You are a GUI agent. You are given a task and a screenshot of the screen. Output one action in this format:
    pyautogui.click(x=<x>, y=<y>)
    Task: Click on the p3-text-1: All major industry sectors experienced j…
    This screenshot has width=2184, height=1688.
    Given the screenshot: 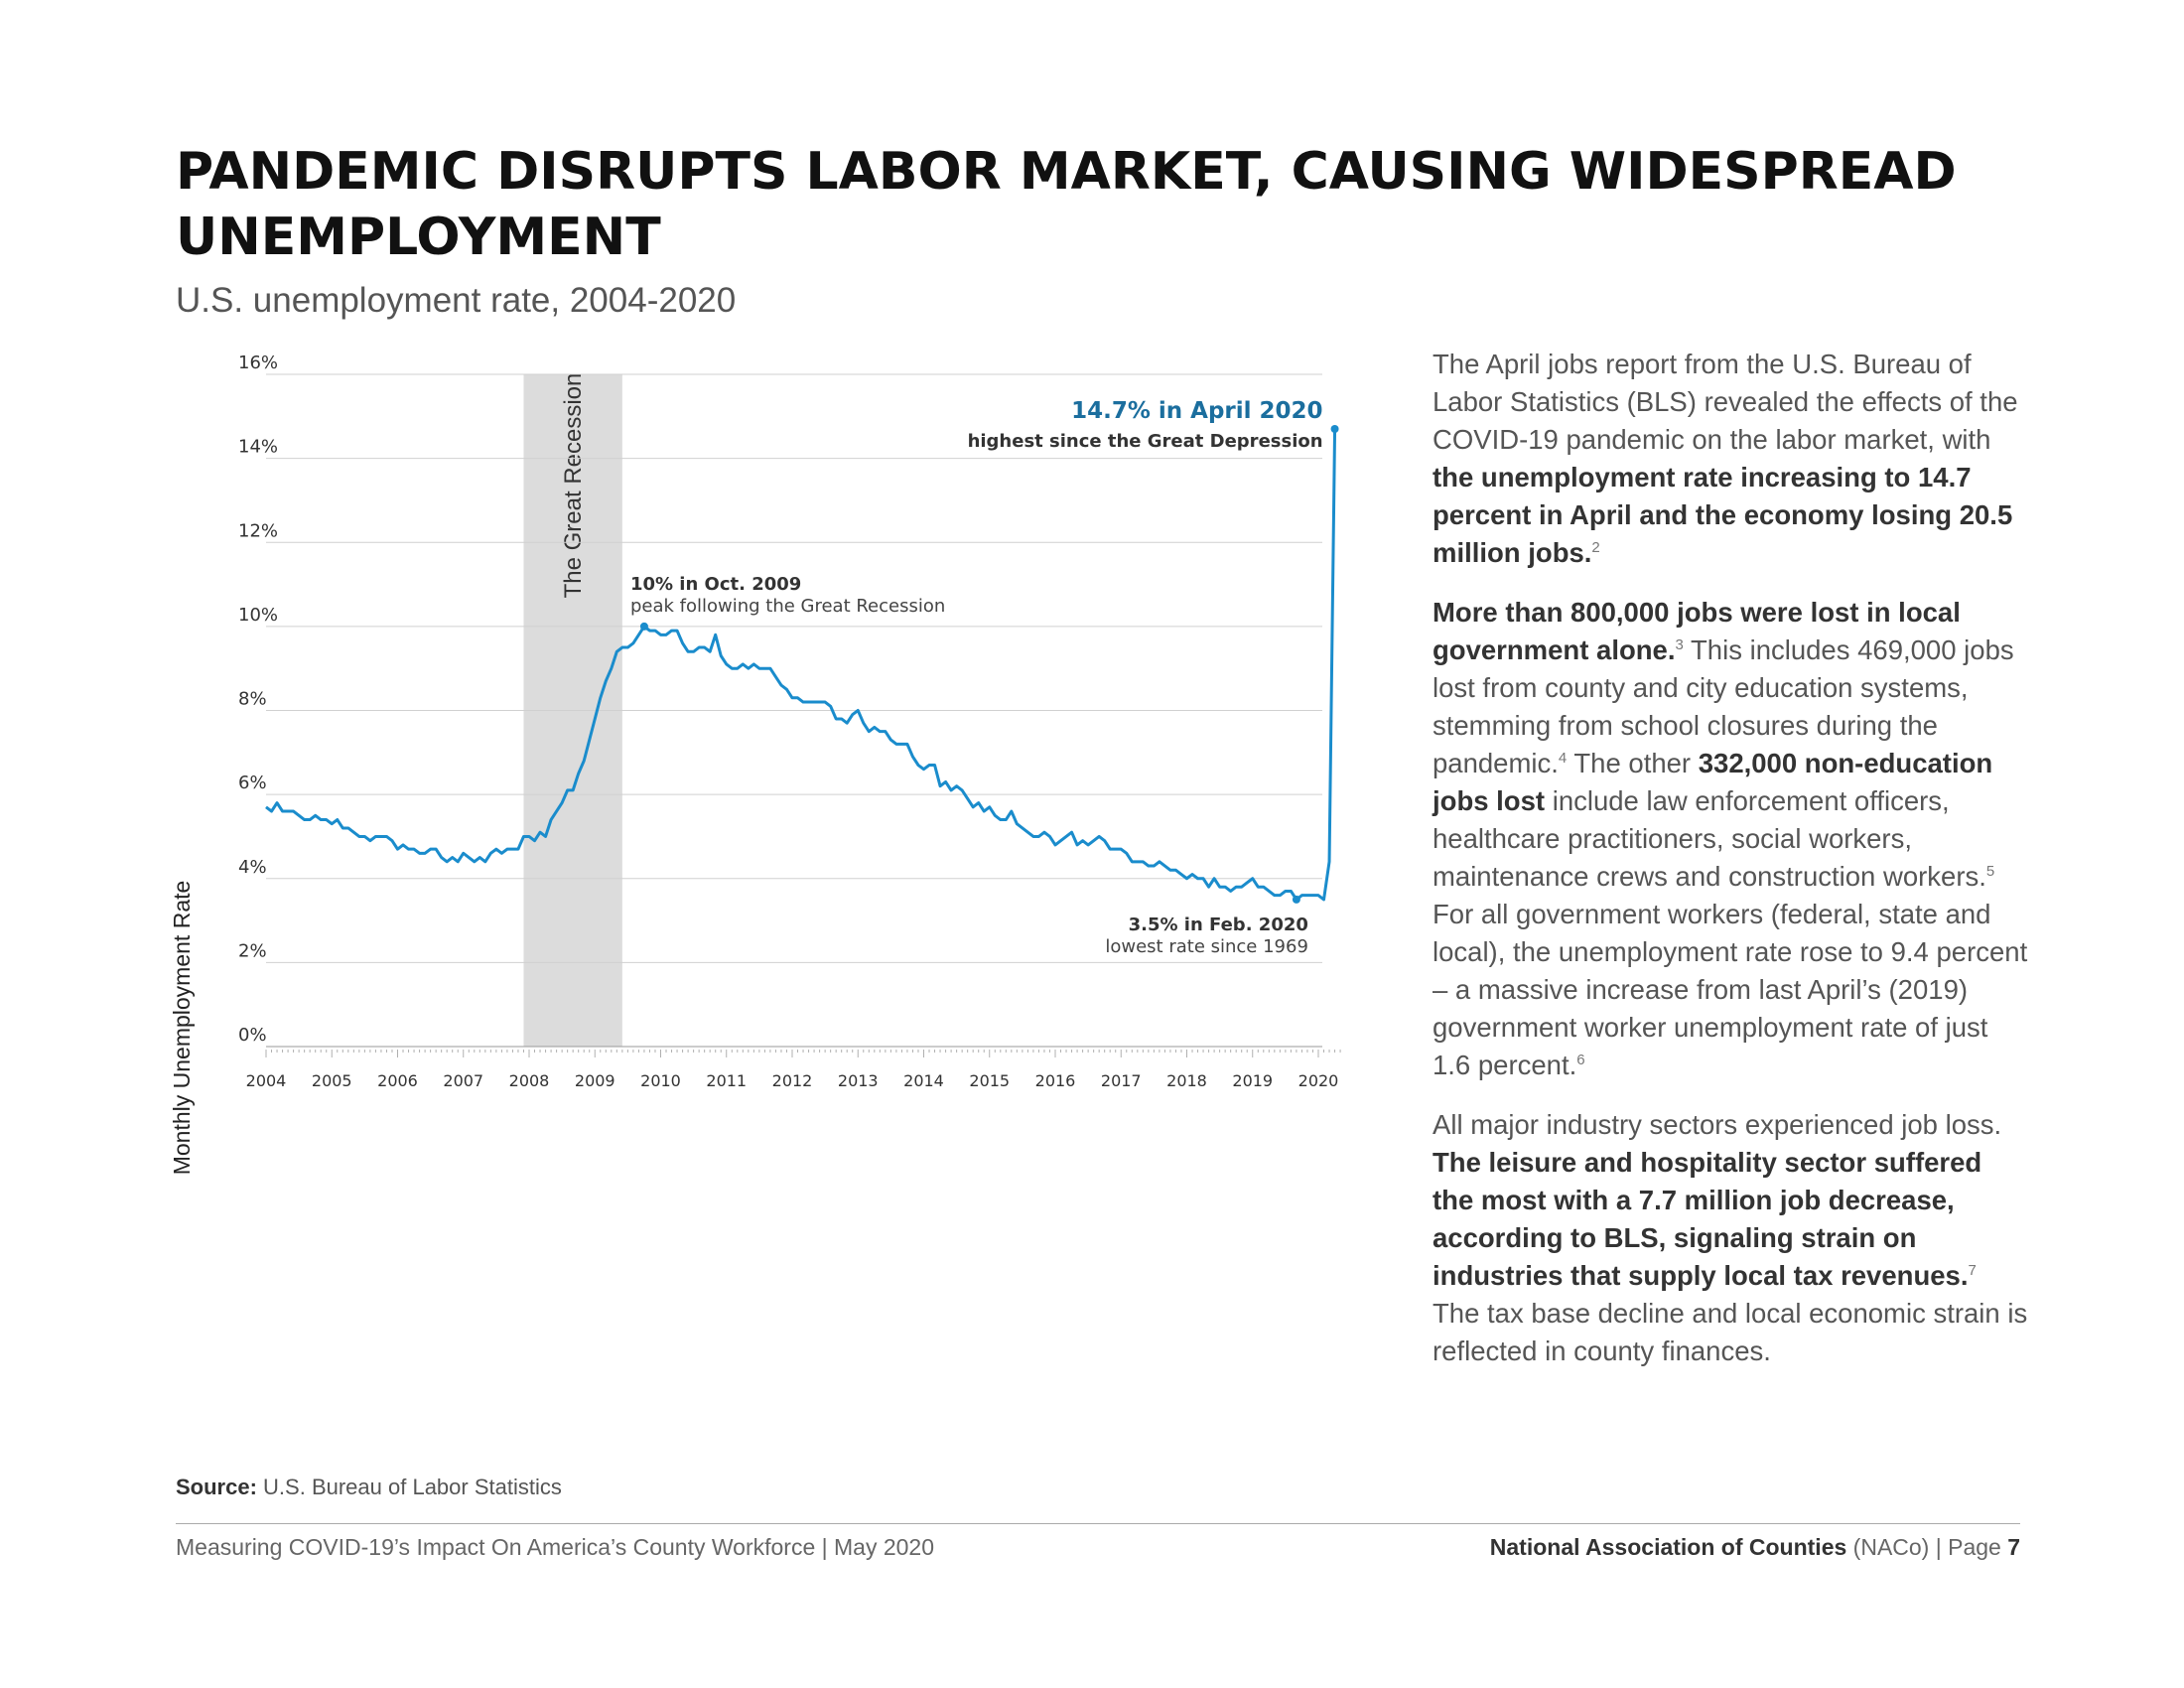 What is the action you would take?
    pyautogui.click(x=1717, y=1124)
    